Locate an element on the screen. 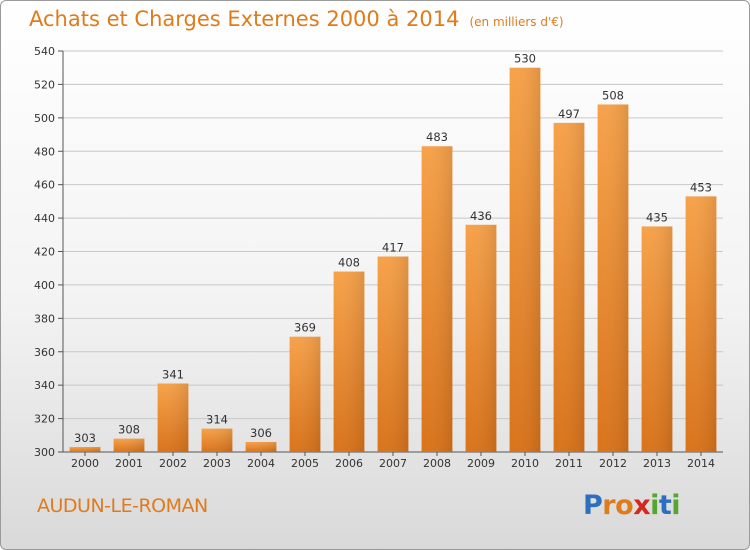 Image resolution: width=750 pixels, height=550 pixels. bar-2008 is located at coordinates (437, 299).